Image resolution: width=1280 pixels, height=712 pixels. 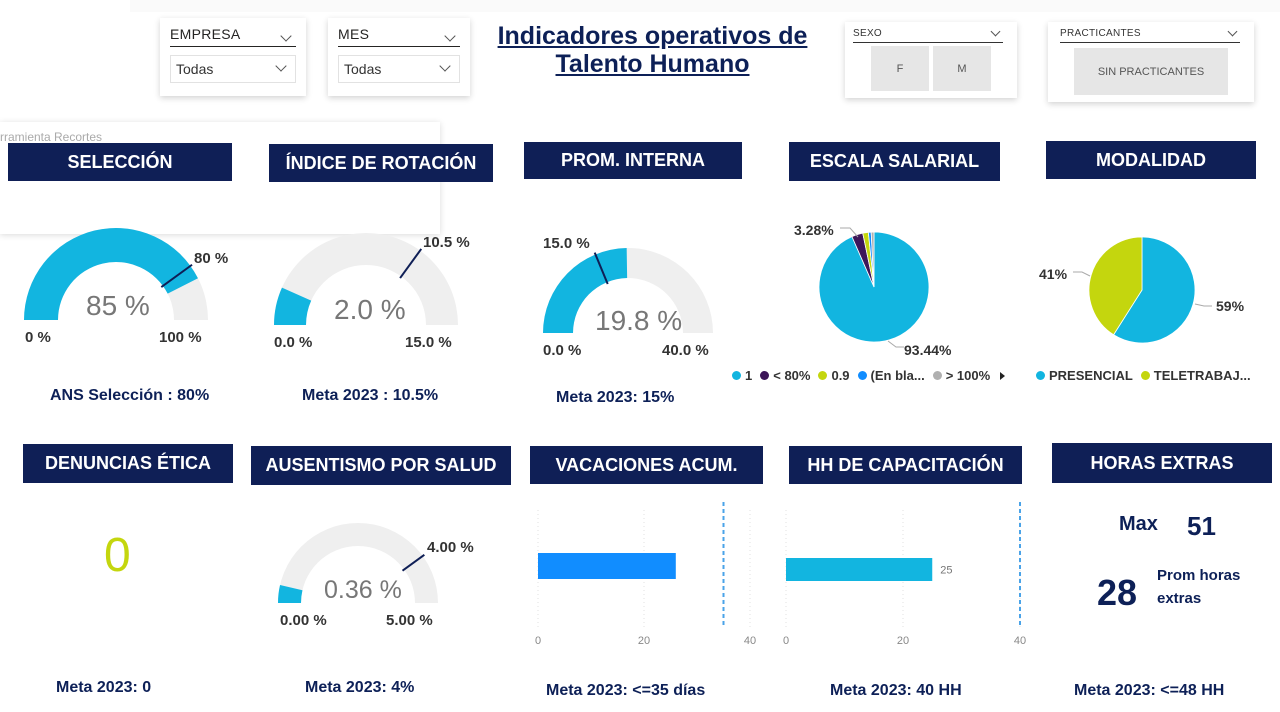 What do you see at coordinates (381, 163) in the screenshot?
I see `header-rotacion: ÍNDICE DE ROTACIÓN` at bounding box center [381, 163].